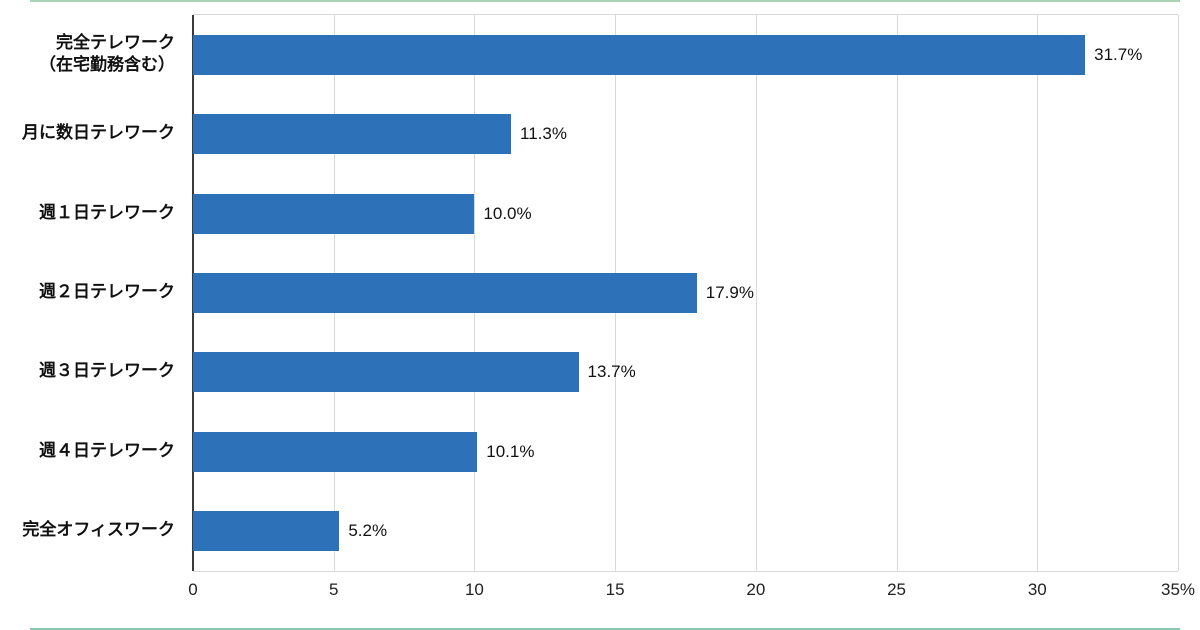 Image resolution: width=1200 pixels, height=630 pixels. Describe the element at coordinates (1037, 589) in the screenshot. I see `x-tick-label: 30` at that location.